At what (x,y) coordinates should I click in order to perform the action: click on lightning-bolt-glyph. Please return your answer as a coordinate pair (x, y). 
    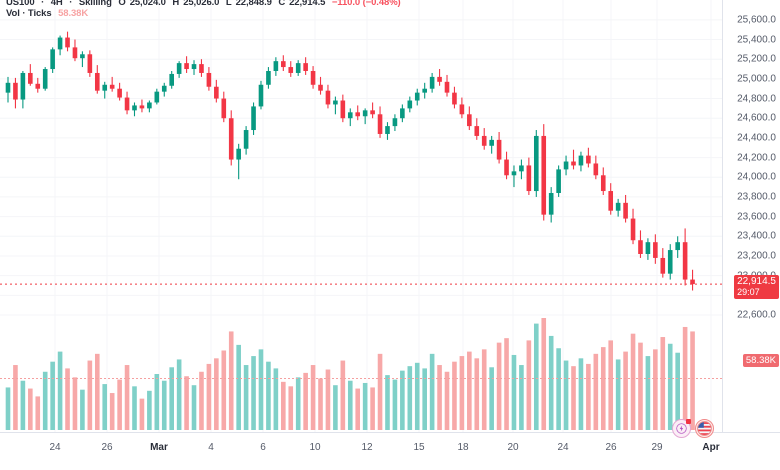
    Looking at the image, I should click on (681, 428).